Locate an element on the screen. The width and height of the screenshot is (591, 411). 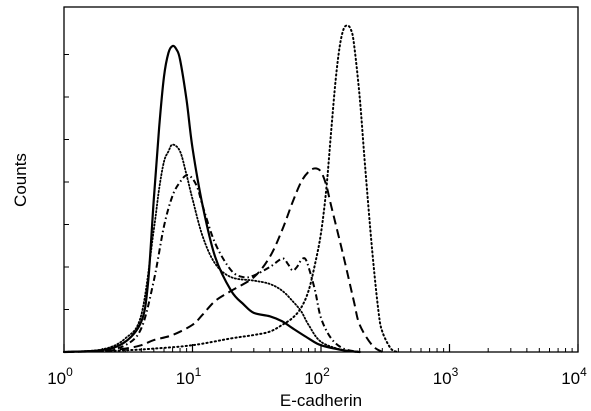
x-tick-label: 10³ is located at coordinates (446, 376).